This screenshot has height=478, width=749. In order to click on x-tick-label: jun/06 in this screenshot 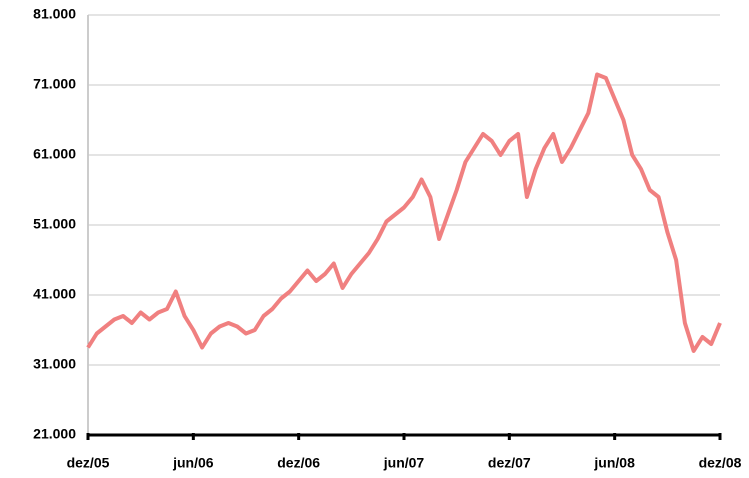, I will do `click(193, 463)`.